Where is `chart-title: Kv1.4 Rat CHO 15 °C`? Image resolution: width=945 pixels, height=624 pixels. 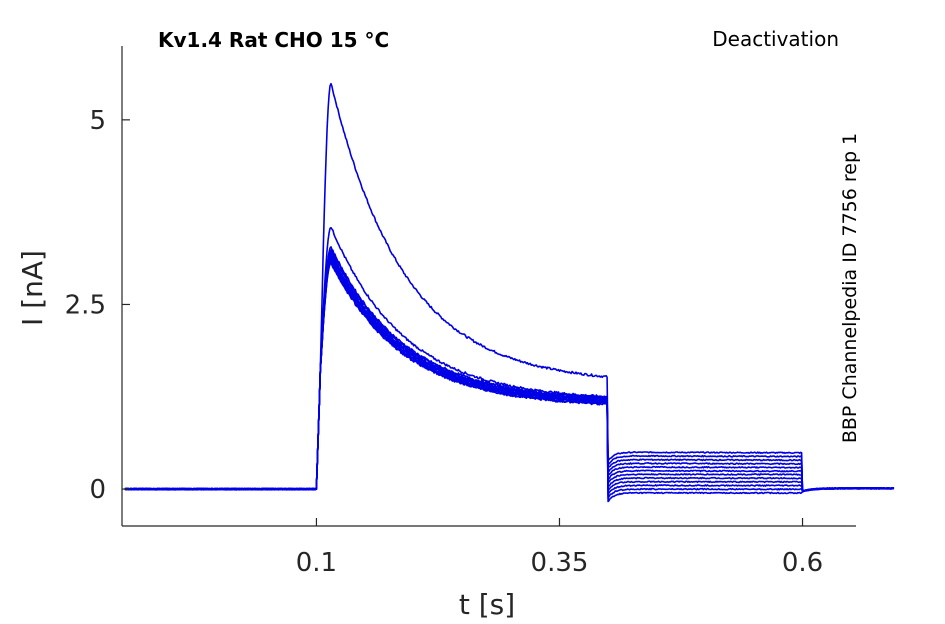
chart-title: Kv1.4 Rat CHO 15 °C is located at coordinates (273, 40).